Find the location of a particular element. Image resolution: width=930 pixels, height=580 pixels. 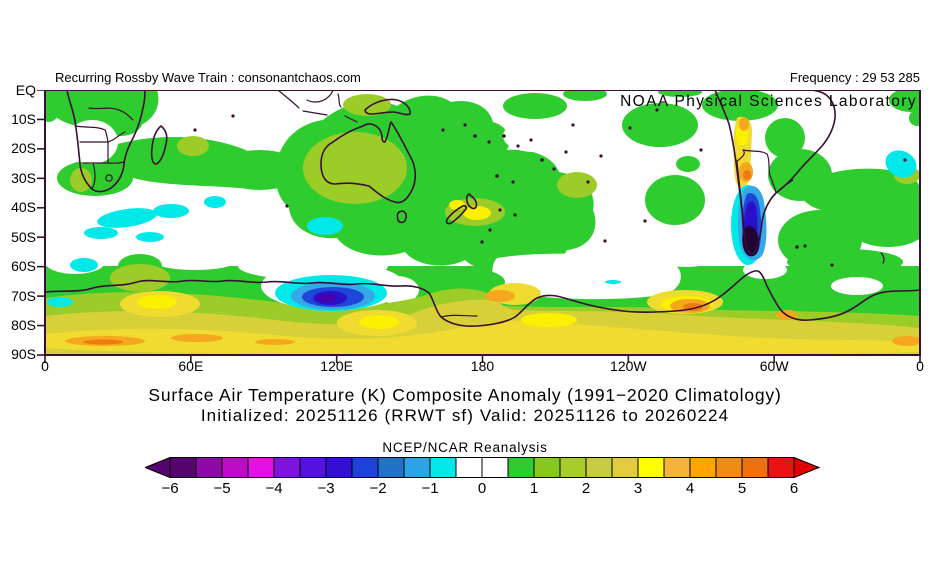

africa-coastline is located at coordinates (106, 141).